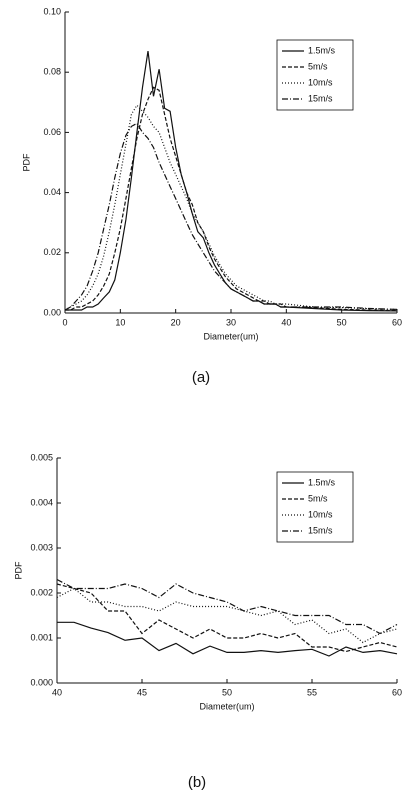 The height and width of the screenshot is (803, 403). Describe the element at coordinates (52, 312) in the screenshot. I see `y-tick-label: 0.00` at that location.